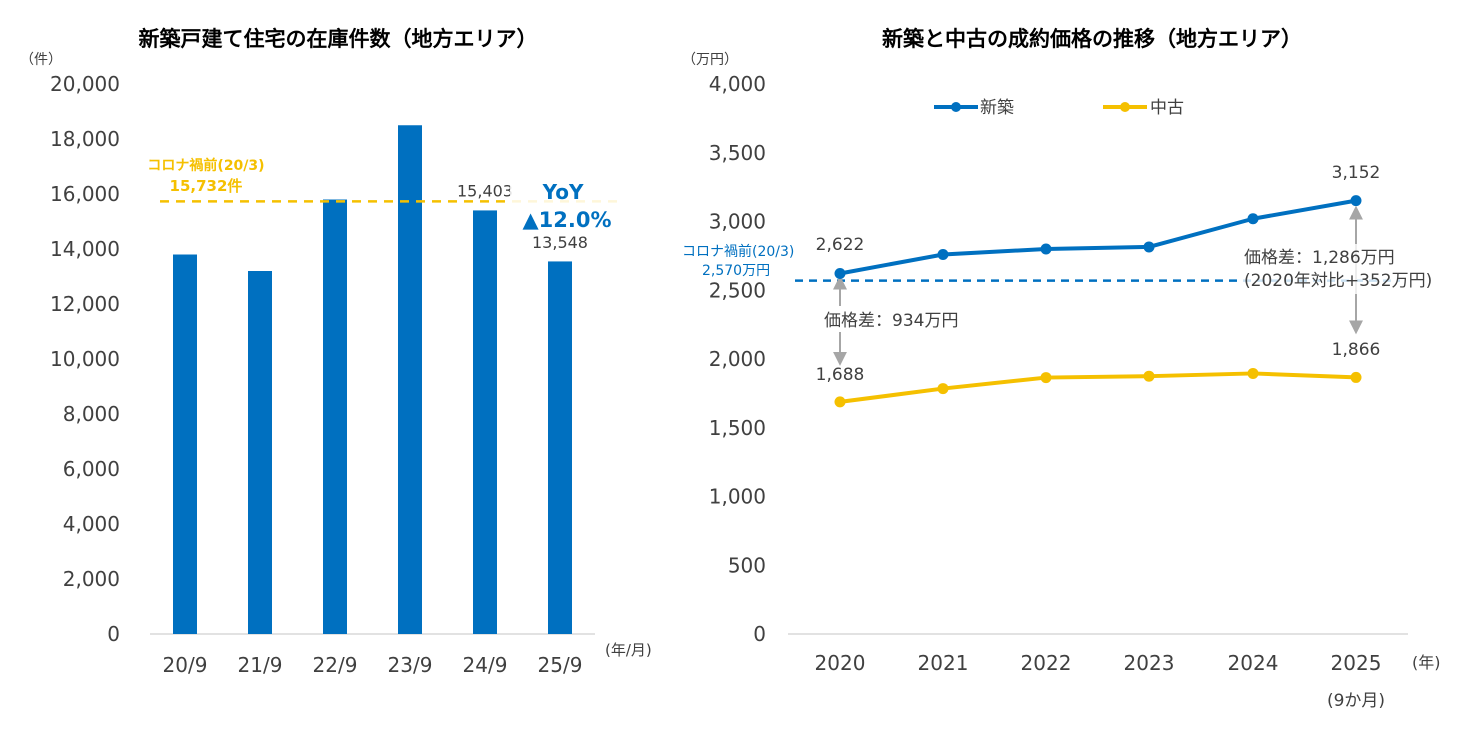 This screenshot has width=1471, height=735. I want to click on line-y-tick-label: 2,000, so click(737, 359).